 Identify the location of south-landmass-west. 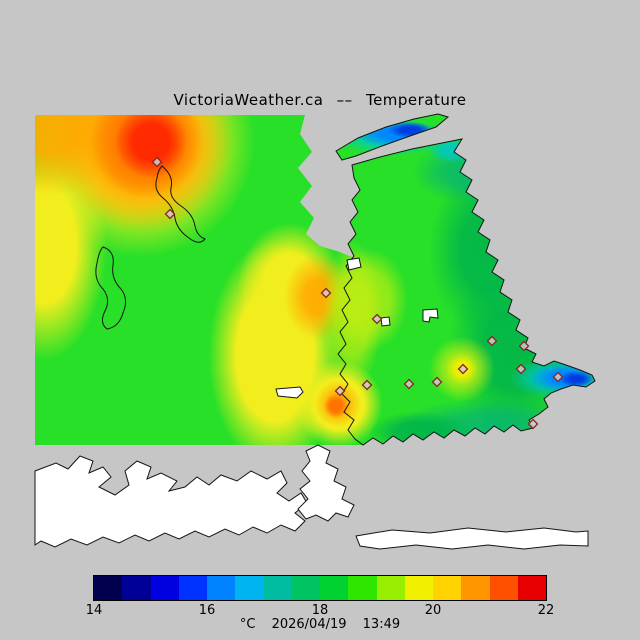
(171, 501).